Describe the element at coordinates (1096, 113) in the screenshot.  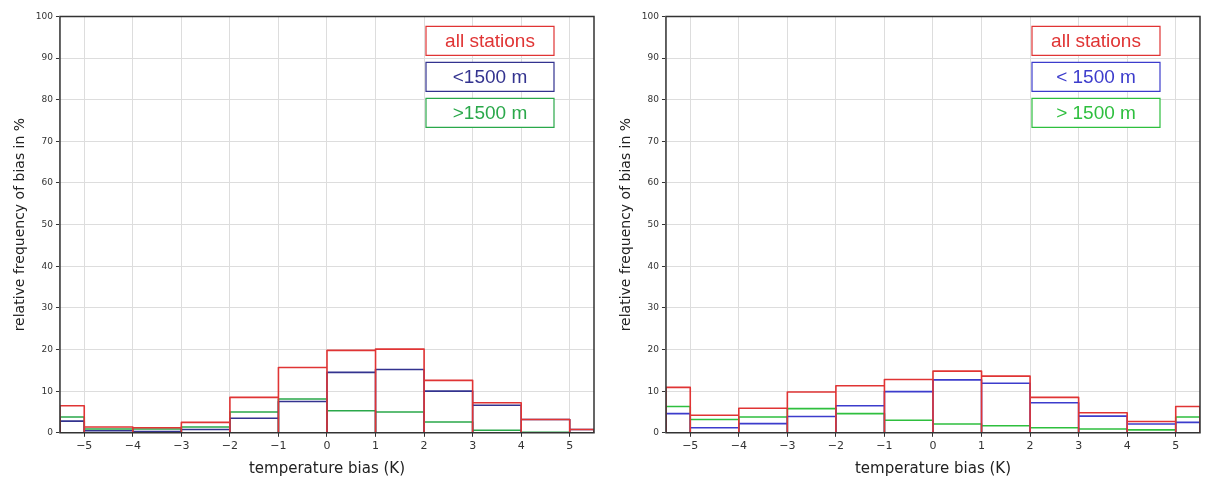
I see `text: > 1500 m` at that location.